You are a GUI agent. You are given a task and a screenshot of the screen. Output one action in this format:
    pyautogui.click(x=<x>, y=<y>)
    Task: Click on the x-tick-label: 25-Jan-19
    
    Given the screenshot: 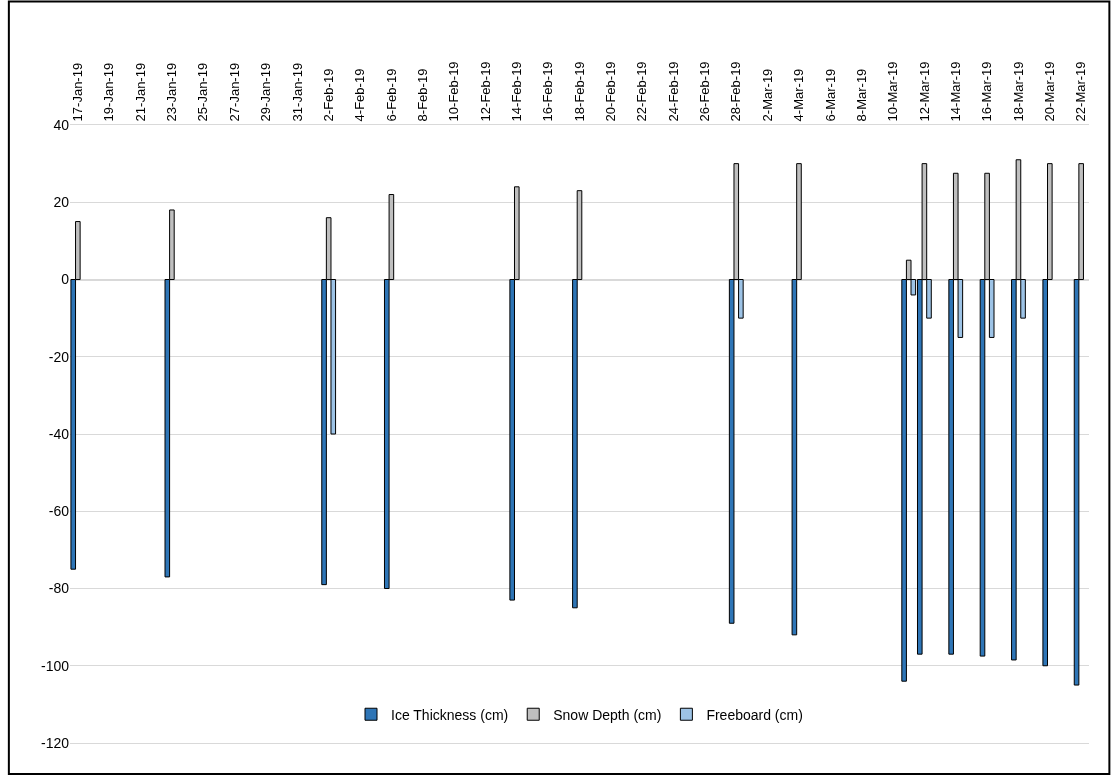 What is the action you would take?
    pyautogui.click(x=203, y=92)
    